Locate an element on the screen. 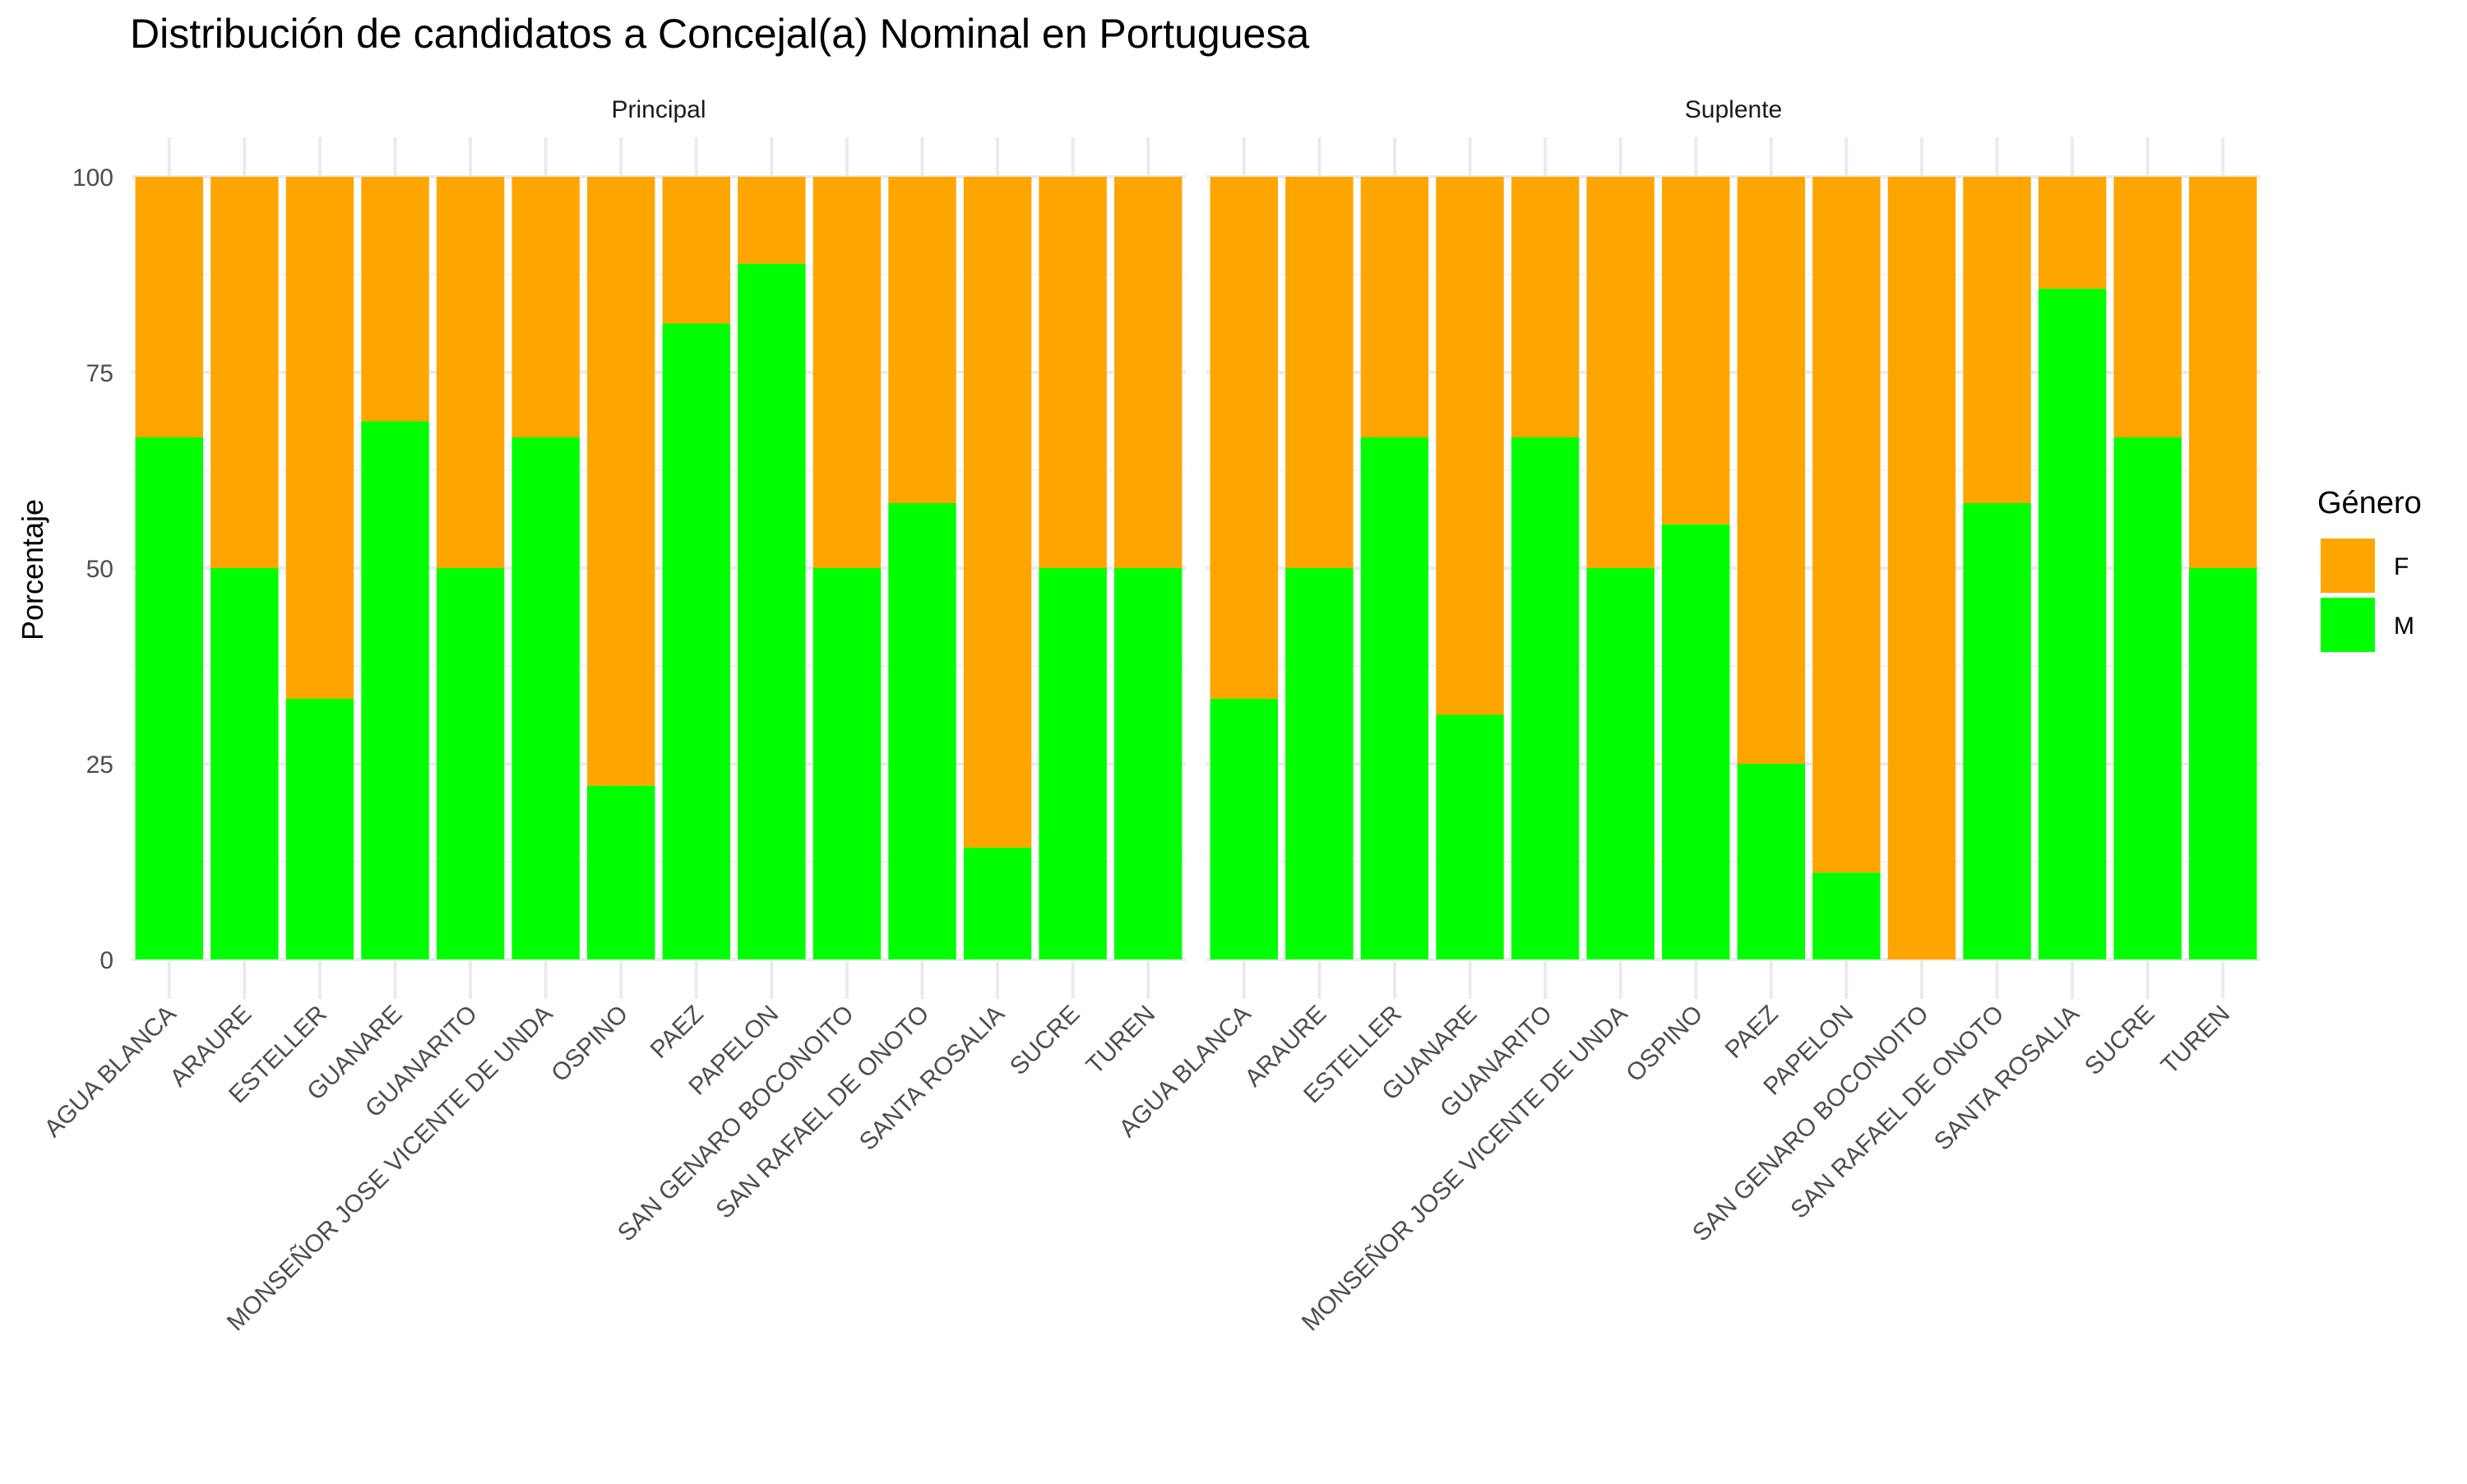  legend-title: Género is located at coordinates (2369, 503).